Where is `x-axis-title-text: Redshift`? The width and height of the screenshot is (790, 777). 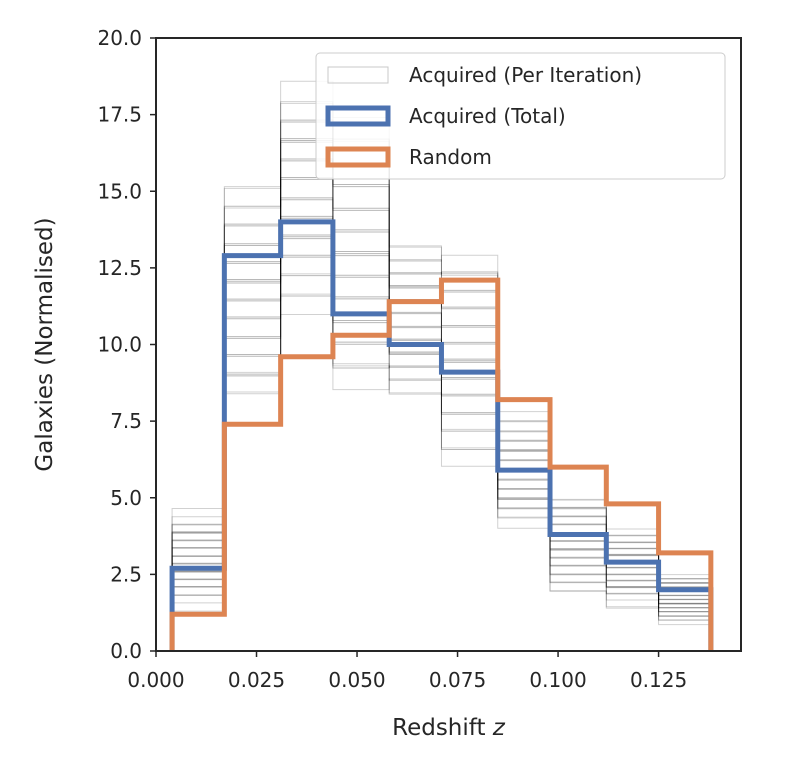
x-axis-title-text: Redshift is located at coordinates (442, 728).